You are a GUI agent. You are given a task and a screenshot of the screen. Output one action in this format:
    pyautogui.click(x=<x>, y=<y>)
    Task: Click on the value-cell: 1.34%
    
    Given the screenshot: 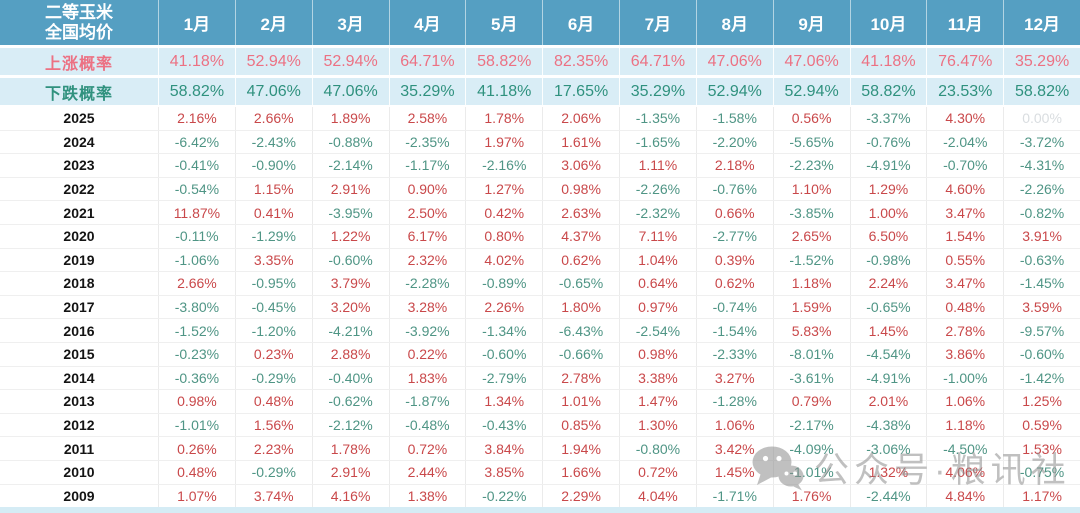 What is the action you would take?
    pyautogui.click(x=503, y=401)
    